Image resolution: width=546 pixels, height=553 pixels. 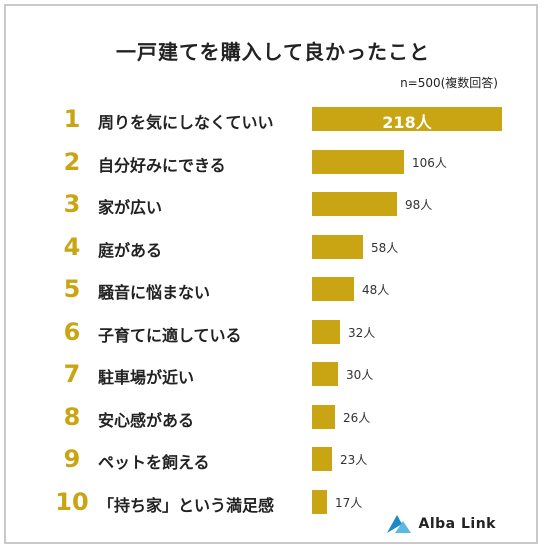 What do you see at coordinates (154, 292) in the screenshot?
I see `category-label: 騒音に悩まない` at bounding box center [154, 292].